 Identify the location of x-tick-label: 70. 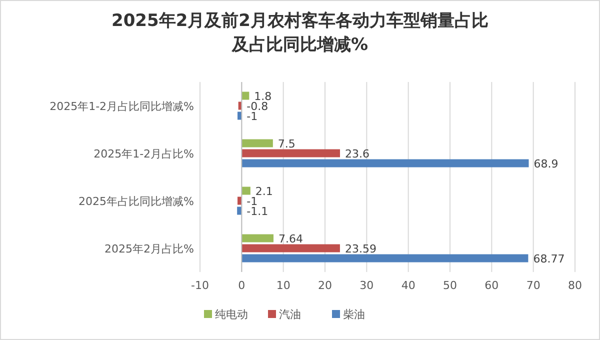
(533, 285).